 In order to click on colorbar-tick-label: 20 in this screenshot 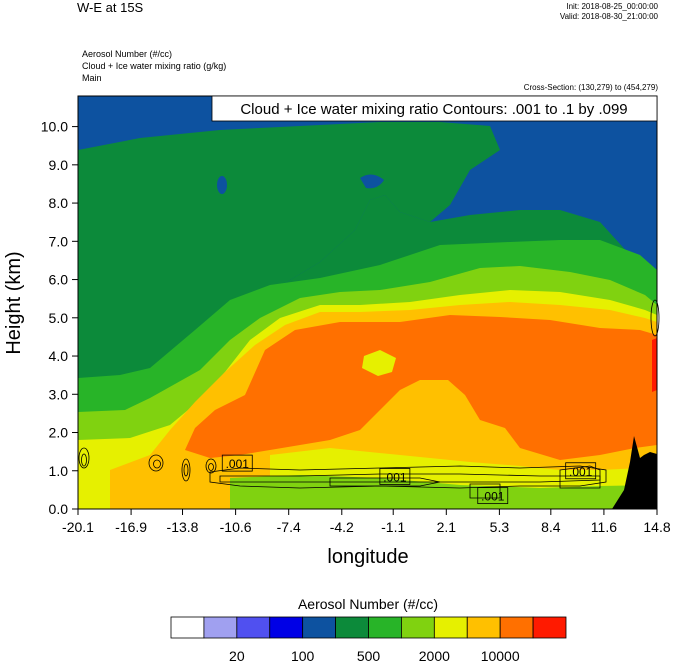, I will do `click(237, 656)`.